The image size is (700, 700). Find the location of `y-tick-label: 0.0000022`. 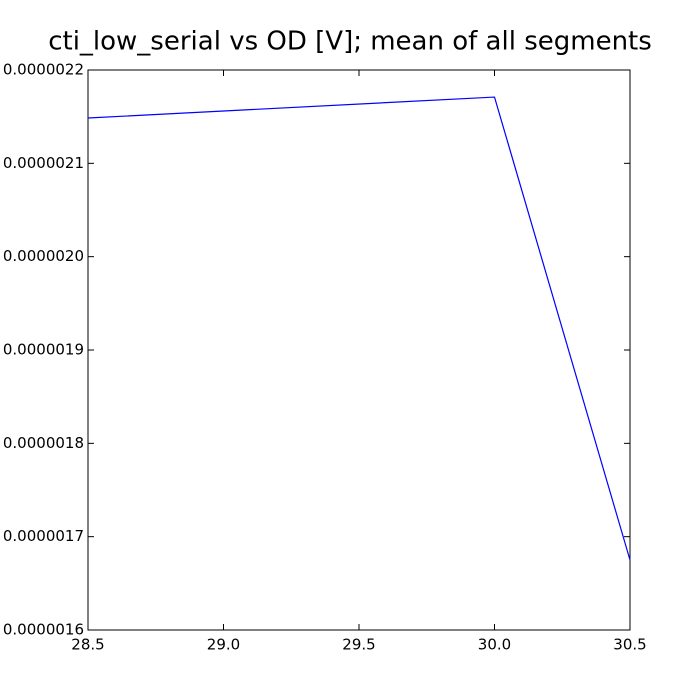

y-tick-label: 0.0000022 is located at coordinates (43, 70).